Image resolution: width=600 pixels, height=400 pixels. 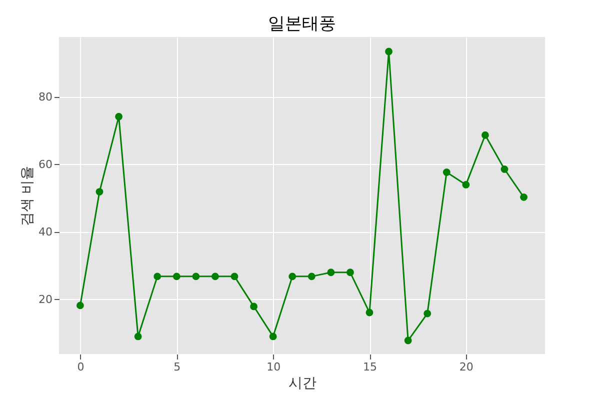 I want to click on y-tick-label: 20, so click(x=45, y=299).